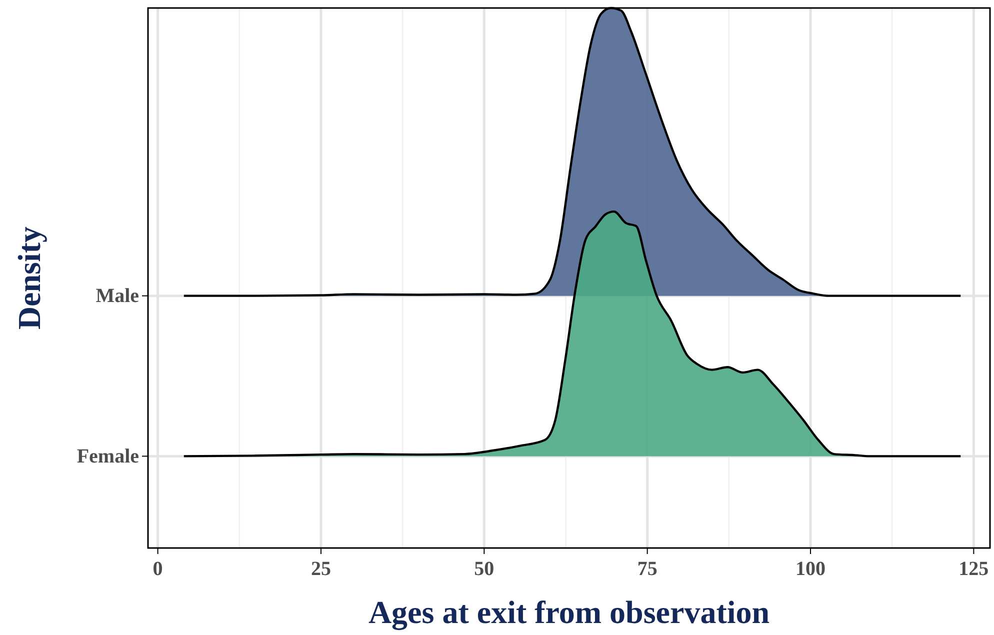  I want to click on x-tick-label: 125, so click(973, 569).